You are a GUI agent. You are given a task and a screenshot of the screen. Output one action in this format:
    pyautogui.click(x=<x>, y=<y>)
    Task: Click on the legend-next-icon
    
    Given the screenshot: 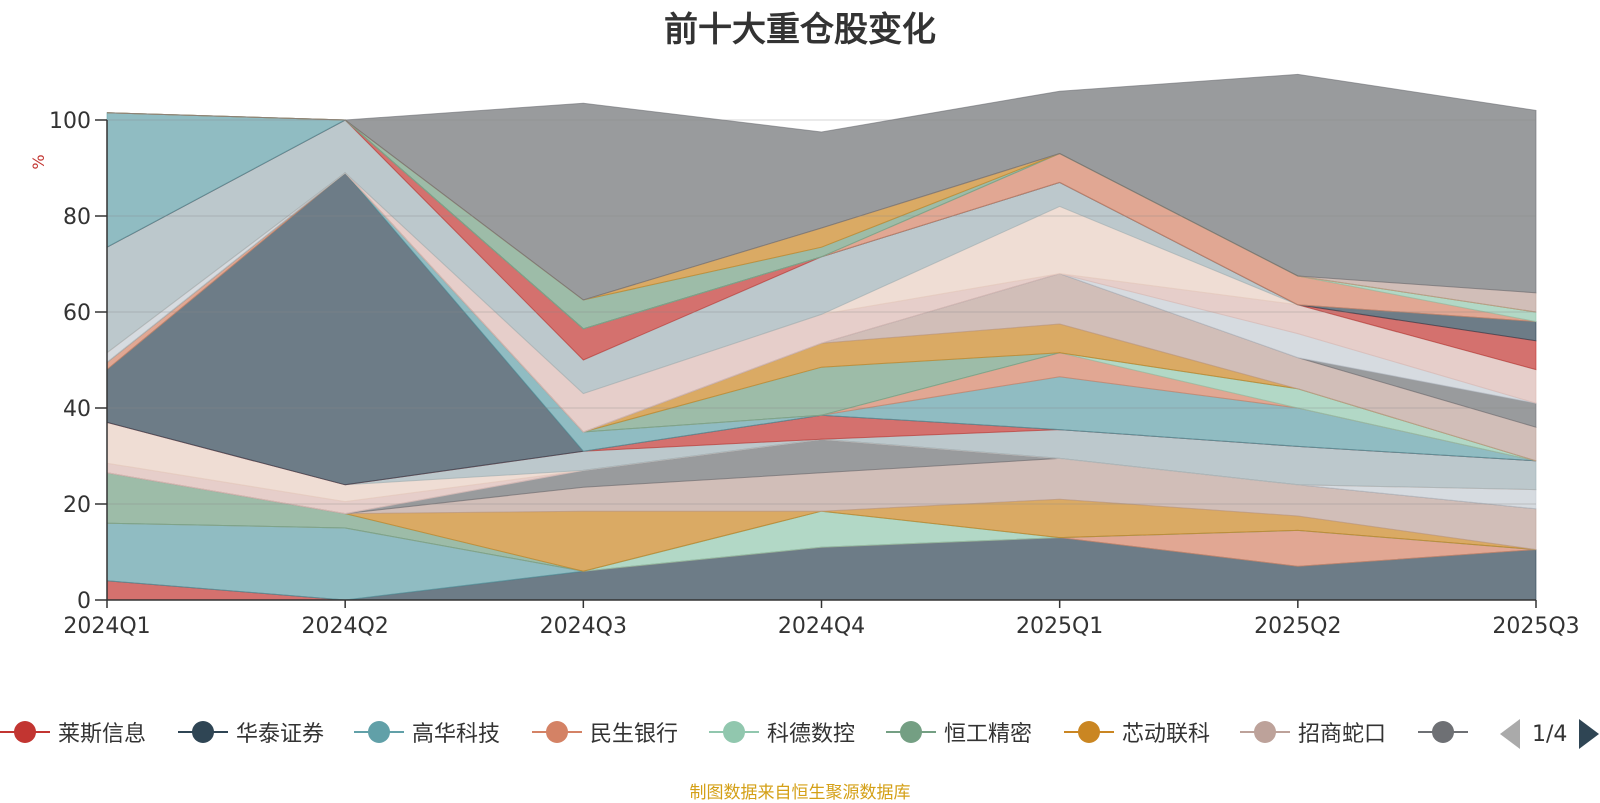 What is the action you would take?
    pyautogui.click(x=1589, y=734)
    